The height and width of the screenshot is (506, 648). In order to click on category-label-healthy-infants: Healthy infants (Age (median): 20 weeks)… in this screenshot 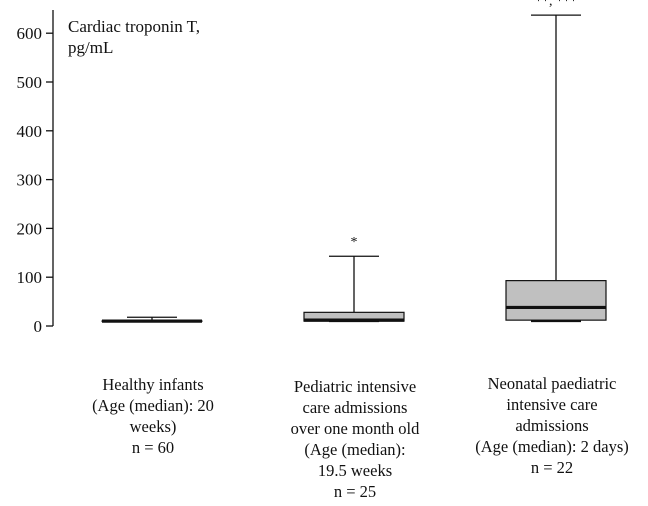, I will do `click(153, 416)`.